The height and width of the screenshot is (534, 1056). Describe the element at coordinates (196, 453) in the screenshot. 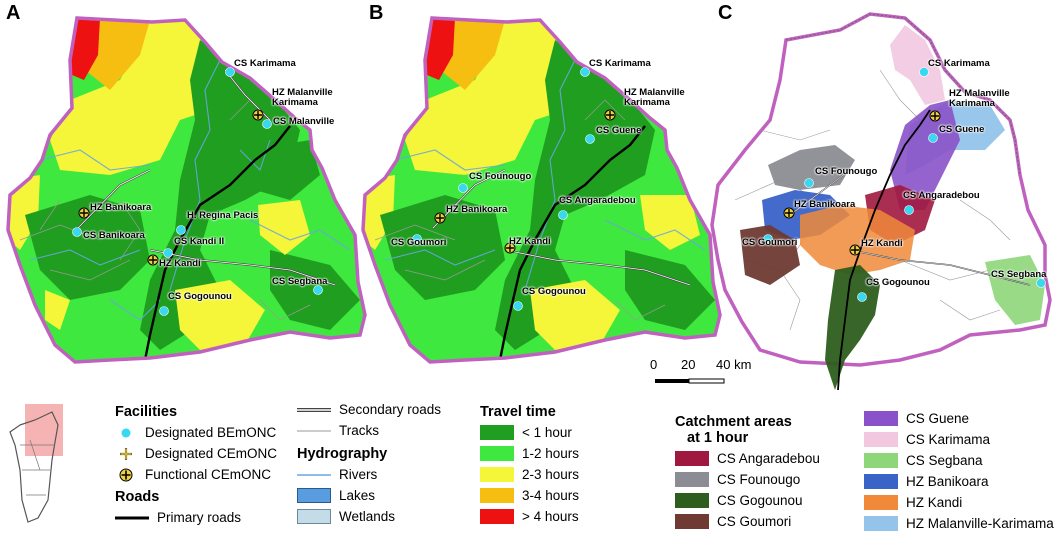

I see `legend-item-designated-cemonc: Designated CEmONC` at that location.